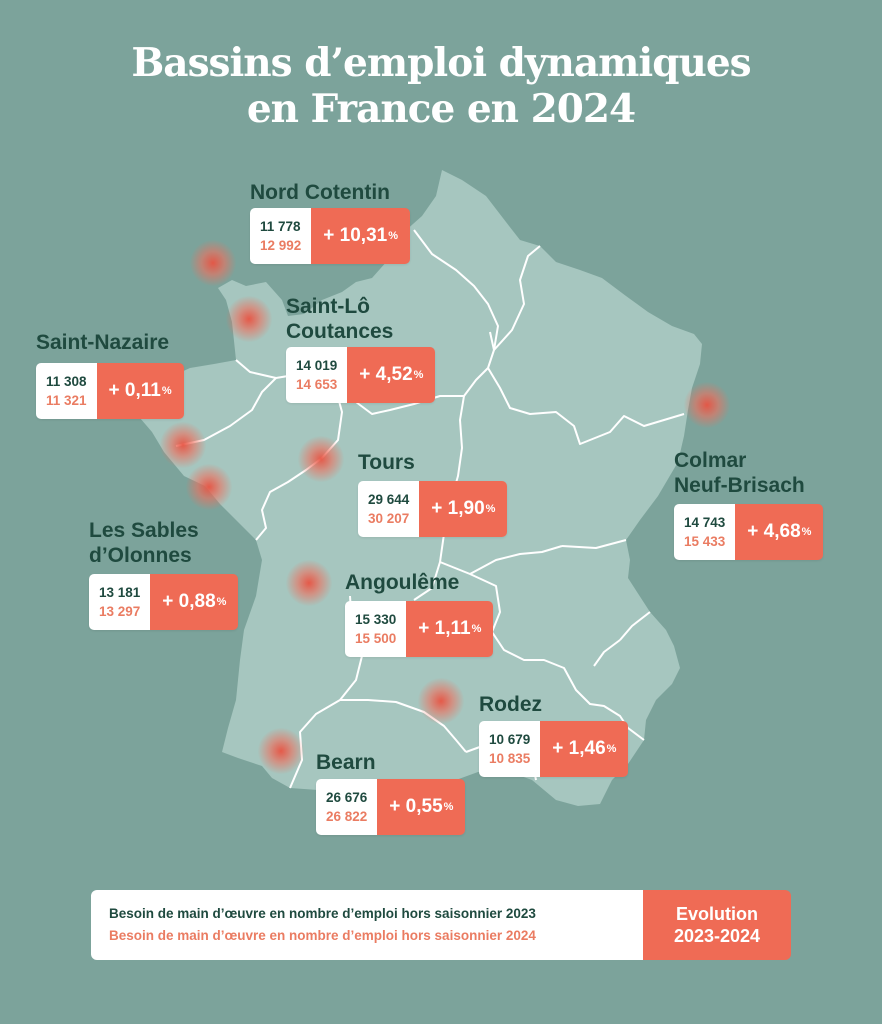 The height and width of the screenshot is (1024, 882). I want to click on region-name: Bearn, so click(346, 762).